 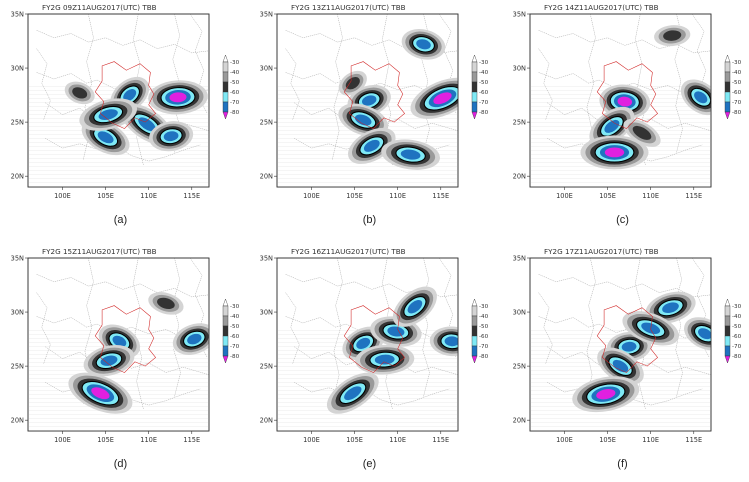 What do you see at coordinates (266, 420) in the screenshot?
I see `y-tick-label: 20N` at bounding box center [266, 420].